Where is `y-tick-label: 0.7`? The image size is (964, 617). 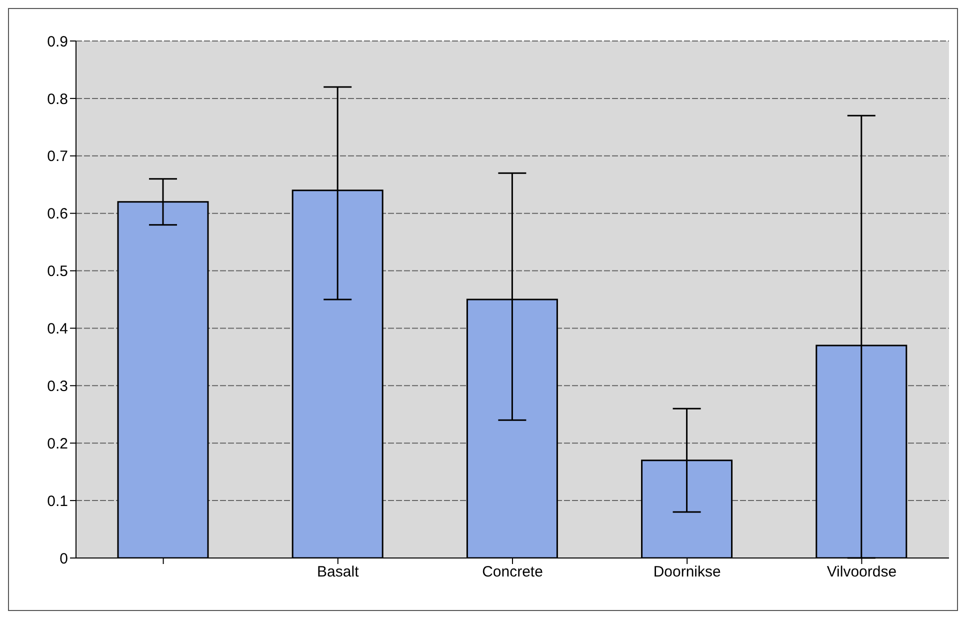
y-tick-label: 0.7 is located at coordinates (57, 157).